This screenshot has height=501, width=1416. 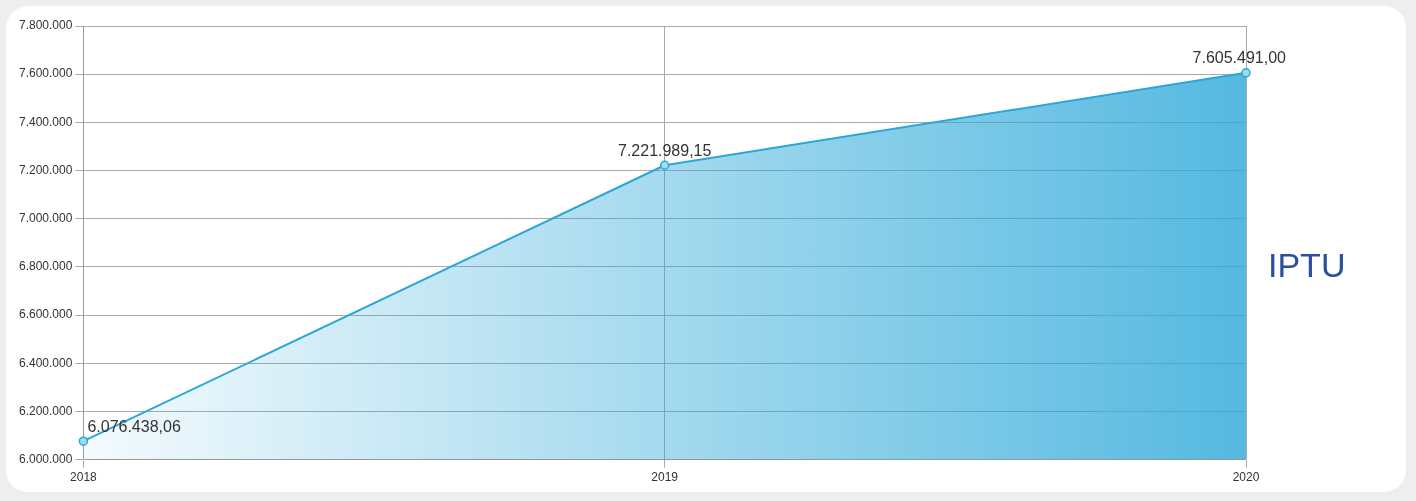 What do you see at coordinates (45, 410) in the screenshot?
I see `y-tick-label: 6.200.000` at bounding box center [45, 410].